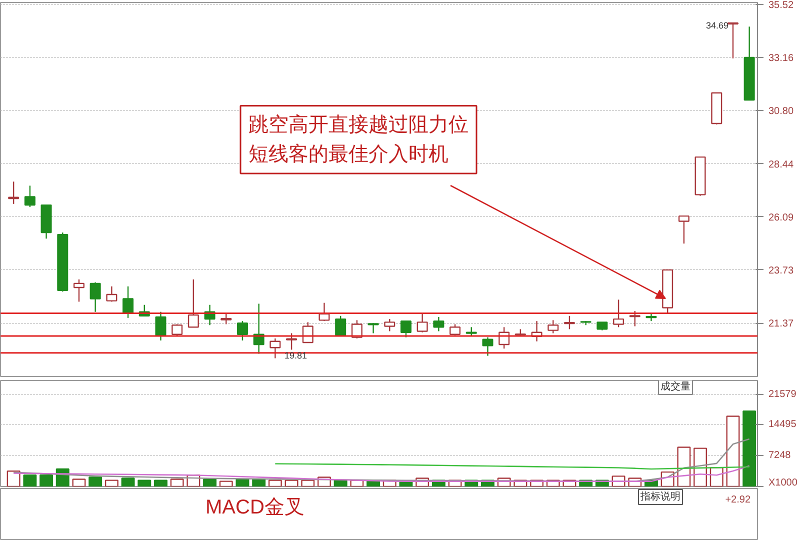 The image size is (800, 540). I want to click on text: 指标说明, so click(660, 496).